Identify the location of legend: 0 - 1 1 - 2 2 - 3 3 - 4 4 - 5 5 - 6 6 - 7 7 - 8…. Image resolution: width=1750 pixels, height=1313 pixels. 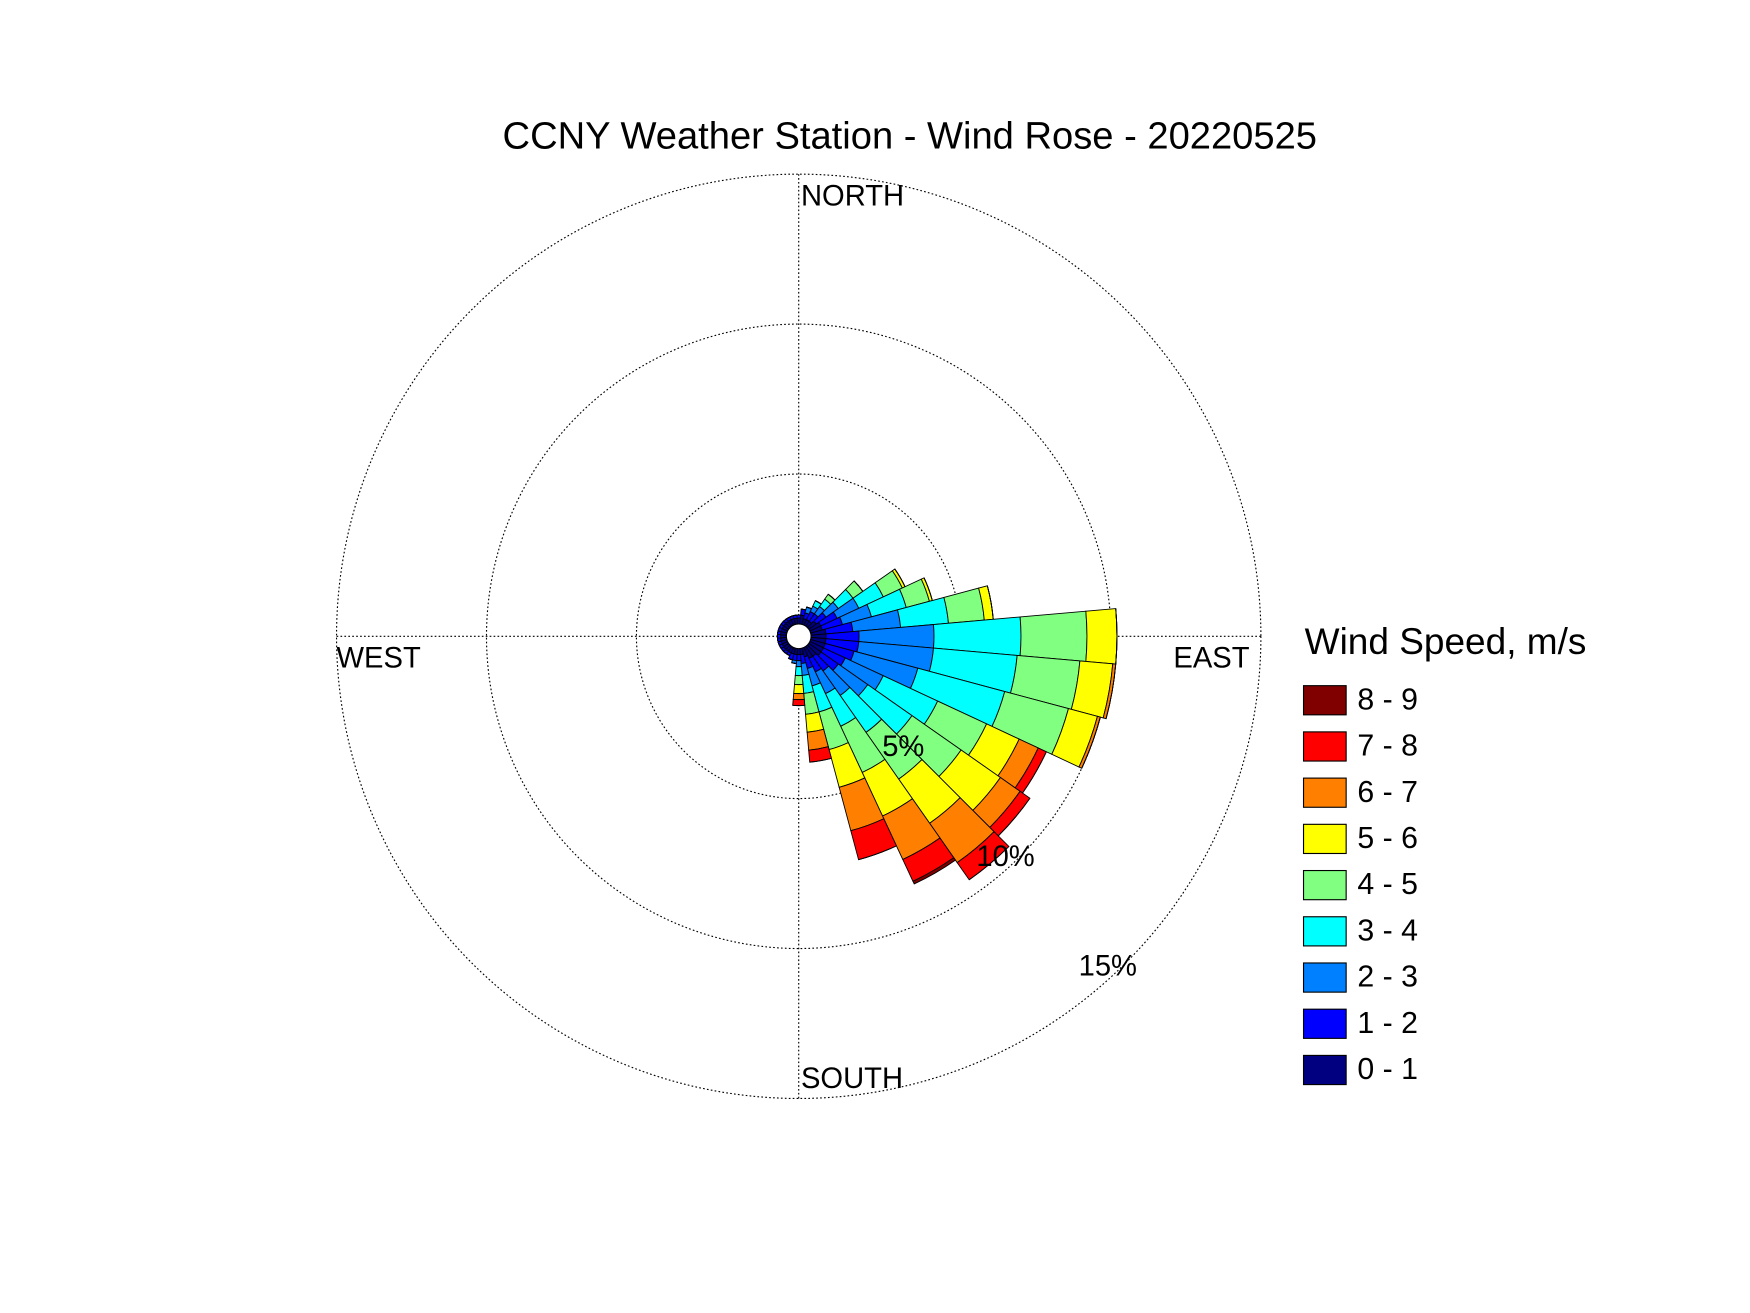
(1360, 884).